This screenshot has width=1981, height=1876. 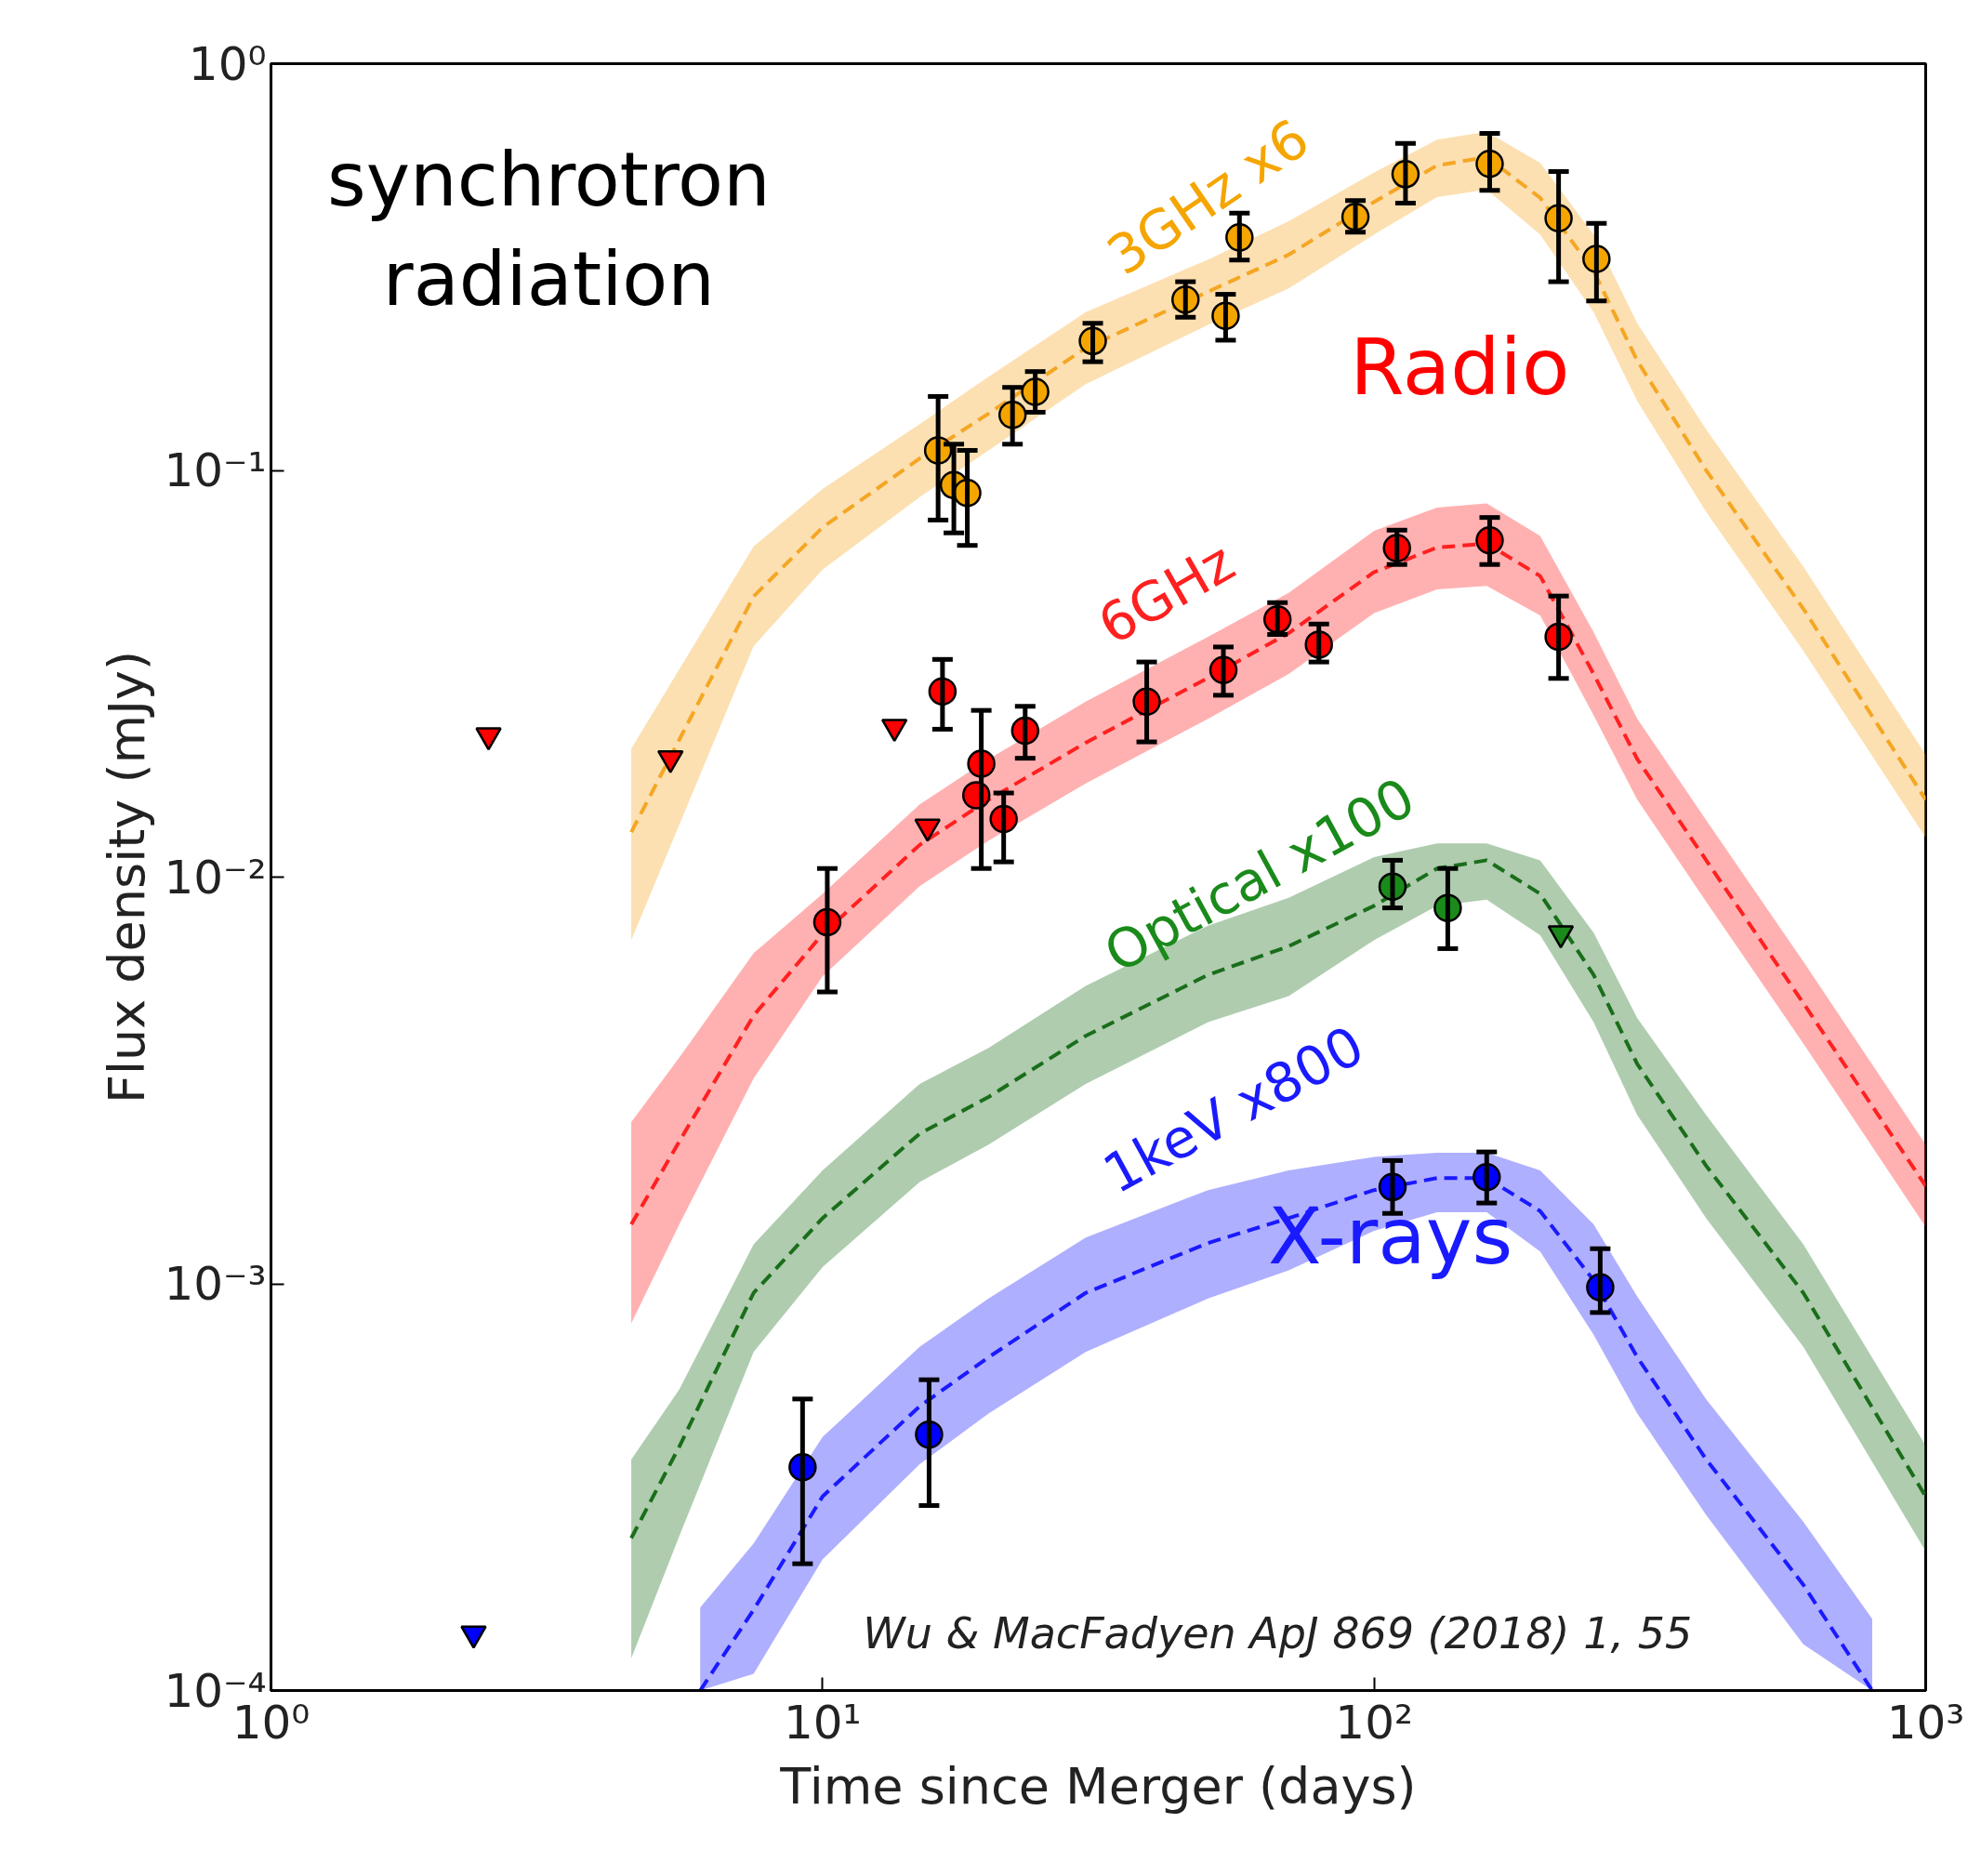 What do you see at coordinates (823, 1723) in the screenshot?
I see `x-tick-label: 10¹` at bounding box center [823, 1723].